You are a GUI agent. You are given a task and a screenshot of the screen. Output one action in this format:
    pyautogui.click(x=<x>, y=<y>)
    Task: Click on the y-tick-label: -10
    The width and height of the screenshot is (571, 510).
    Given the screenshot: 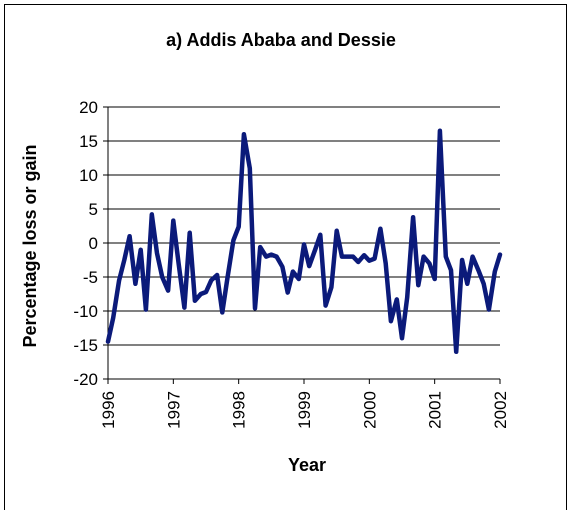 What is the action you would take?
    pyautogui.click(x=85, y=311)
    